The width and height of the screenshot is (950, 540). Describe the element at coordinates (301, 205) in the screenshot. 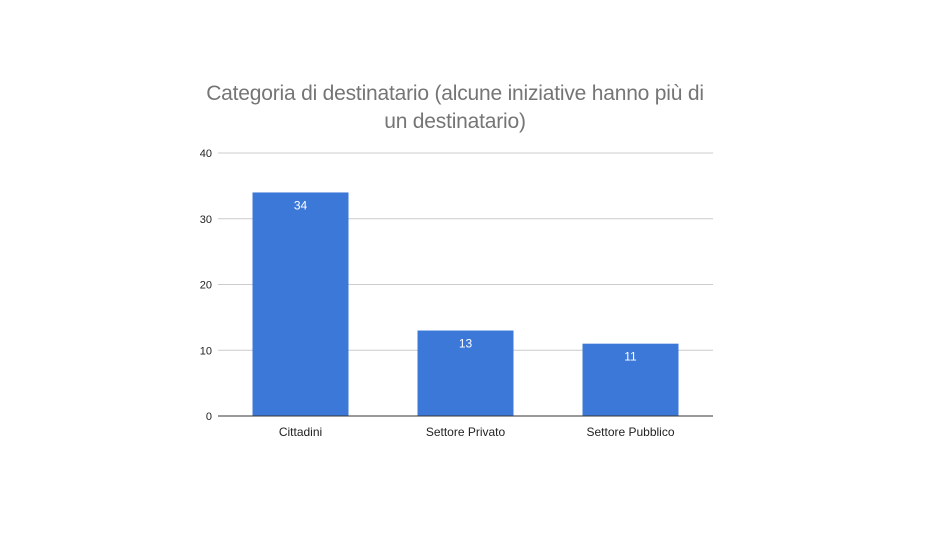

I see `data-label: 34` at that location.